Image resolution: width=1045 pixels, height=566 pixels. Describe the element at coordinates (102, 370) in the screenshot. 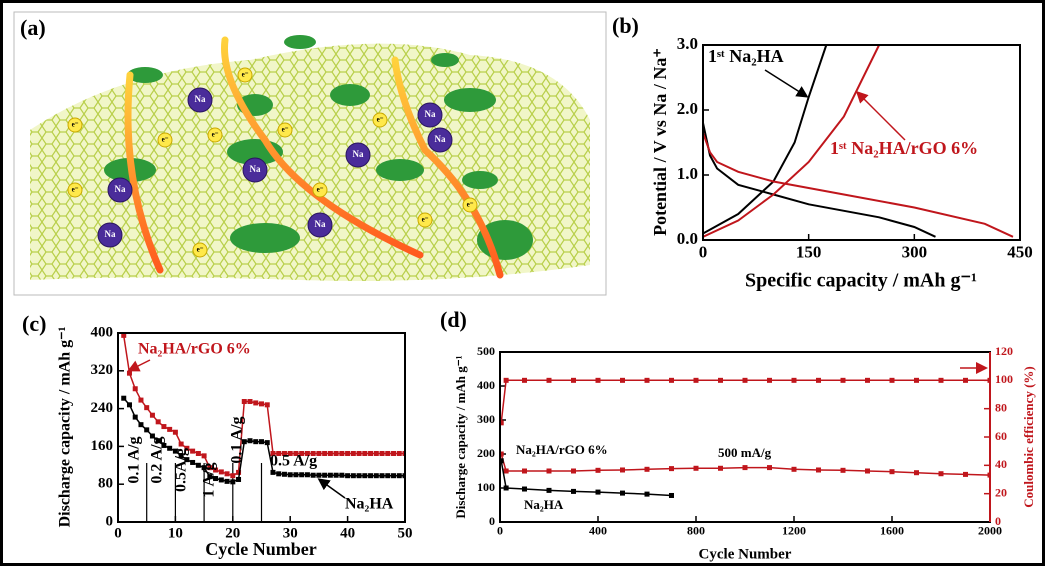

I see `y-tick-label: 320` at that location.